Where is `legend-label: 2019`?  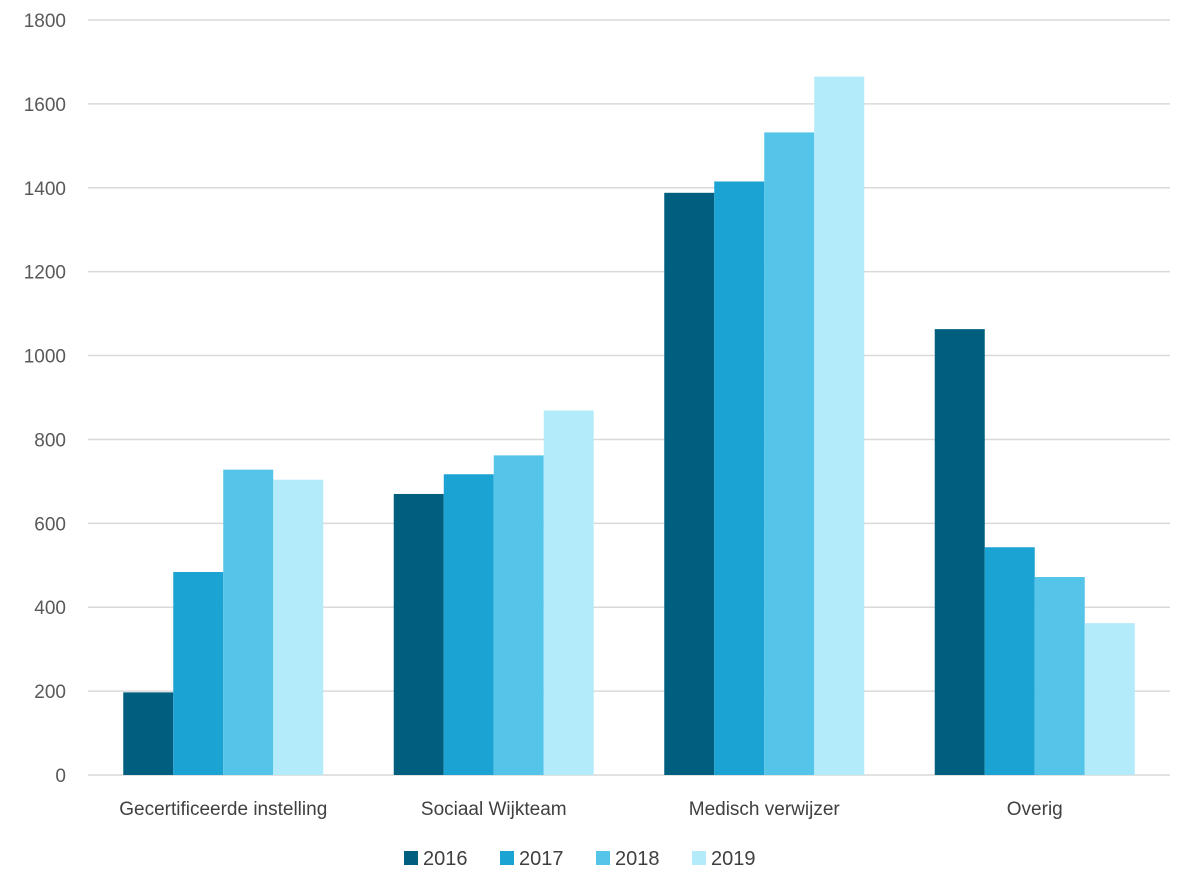
legend-label: 2019 is located at coordinates (733, 859).